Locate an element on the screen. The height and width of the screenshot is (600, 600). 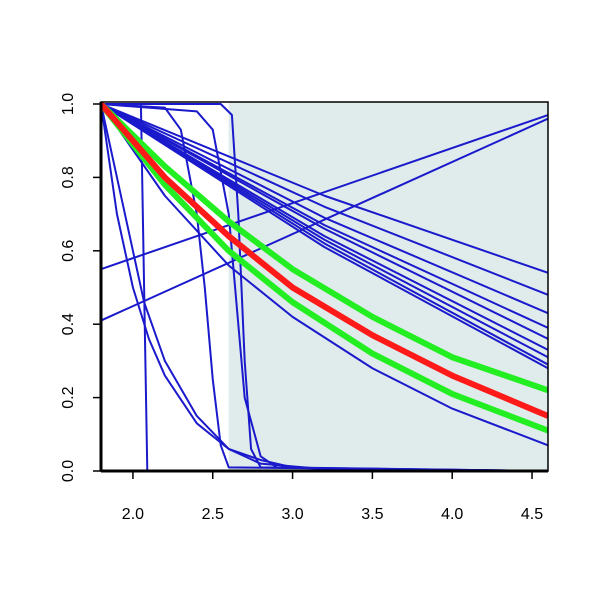
x-tick-label: 3.5 is located at coordinates (372, 514).